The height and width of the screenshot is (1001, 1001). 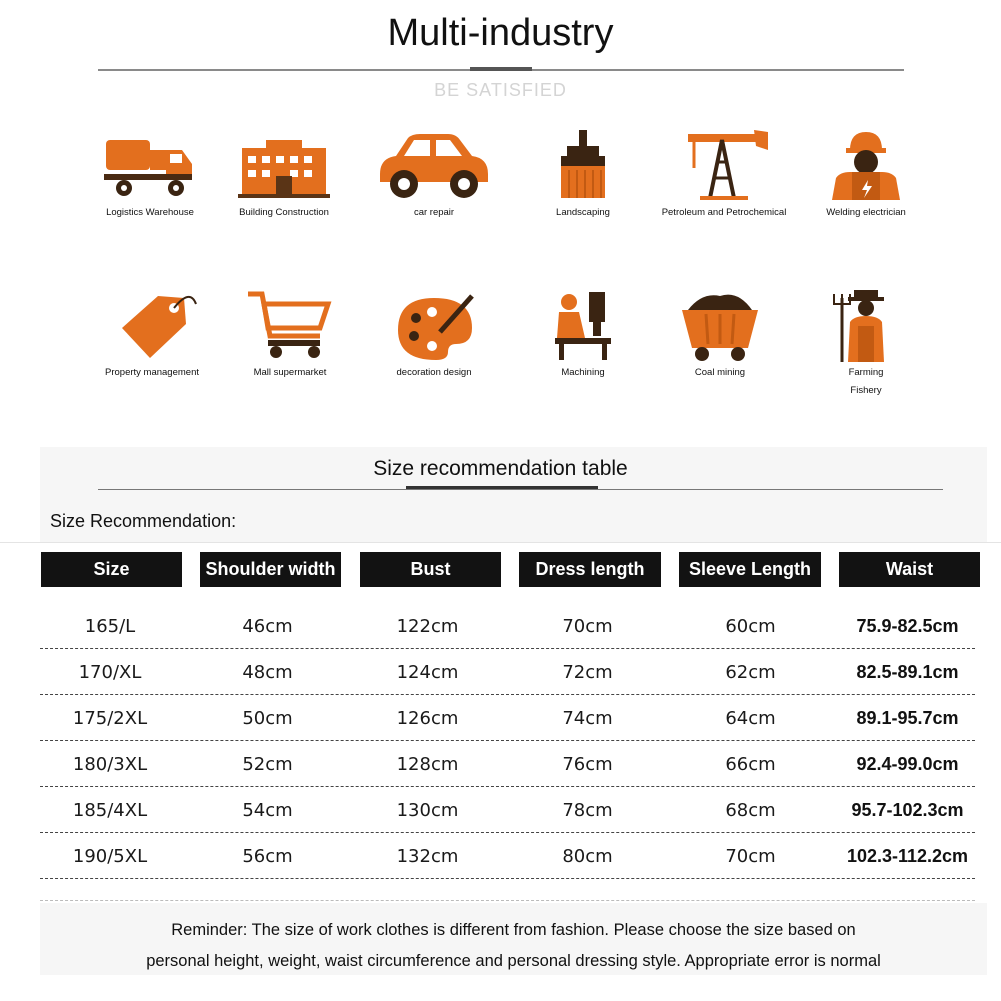 I want to click on oil-pump-icon, so click(x=728, y=165).